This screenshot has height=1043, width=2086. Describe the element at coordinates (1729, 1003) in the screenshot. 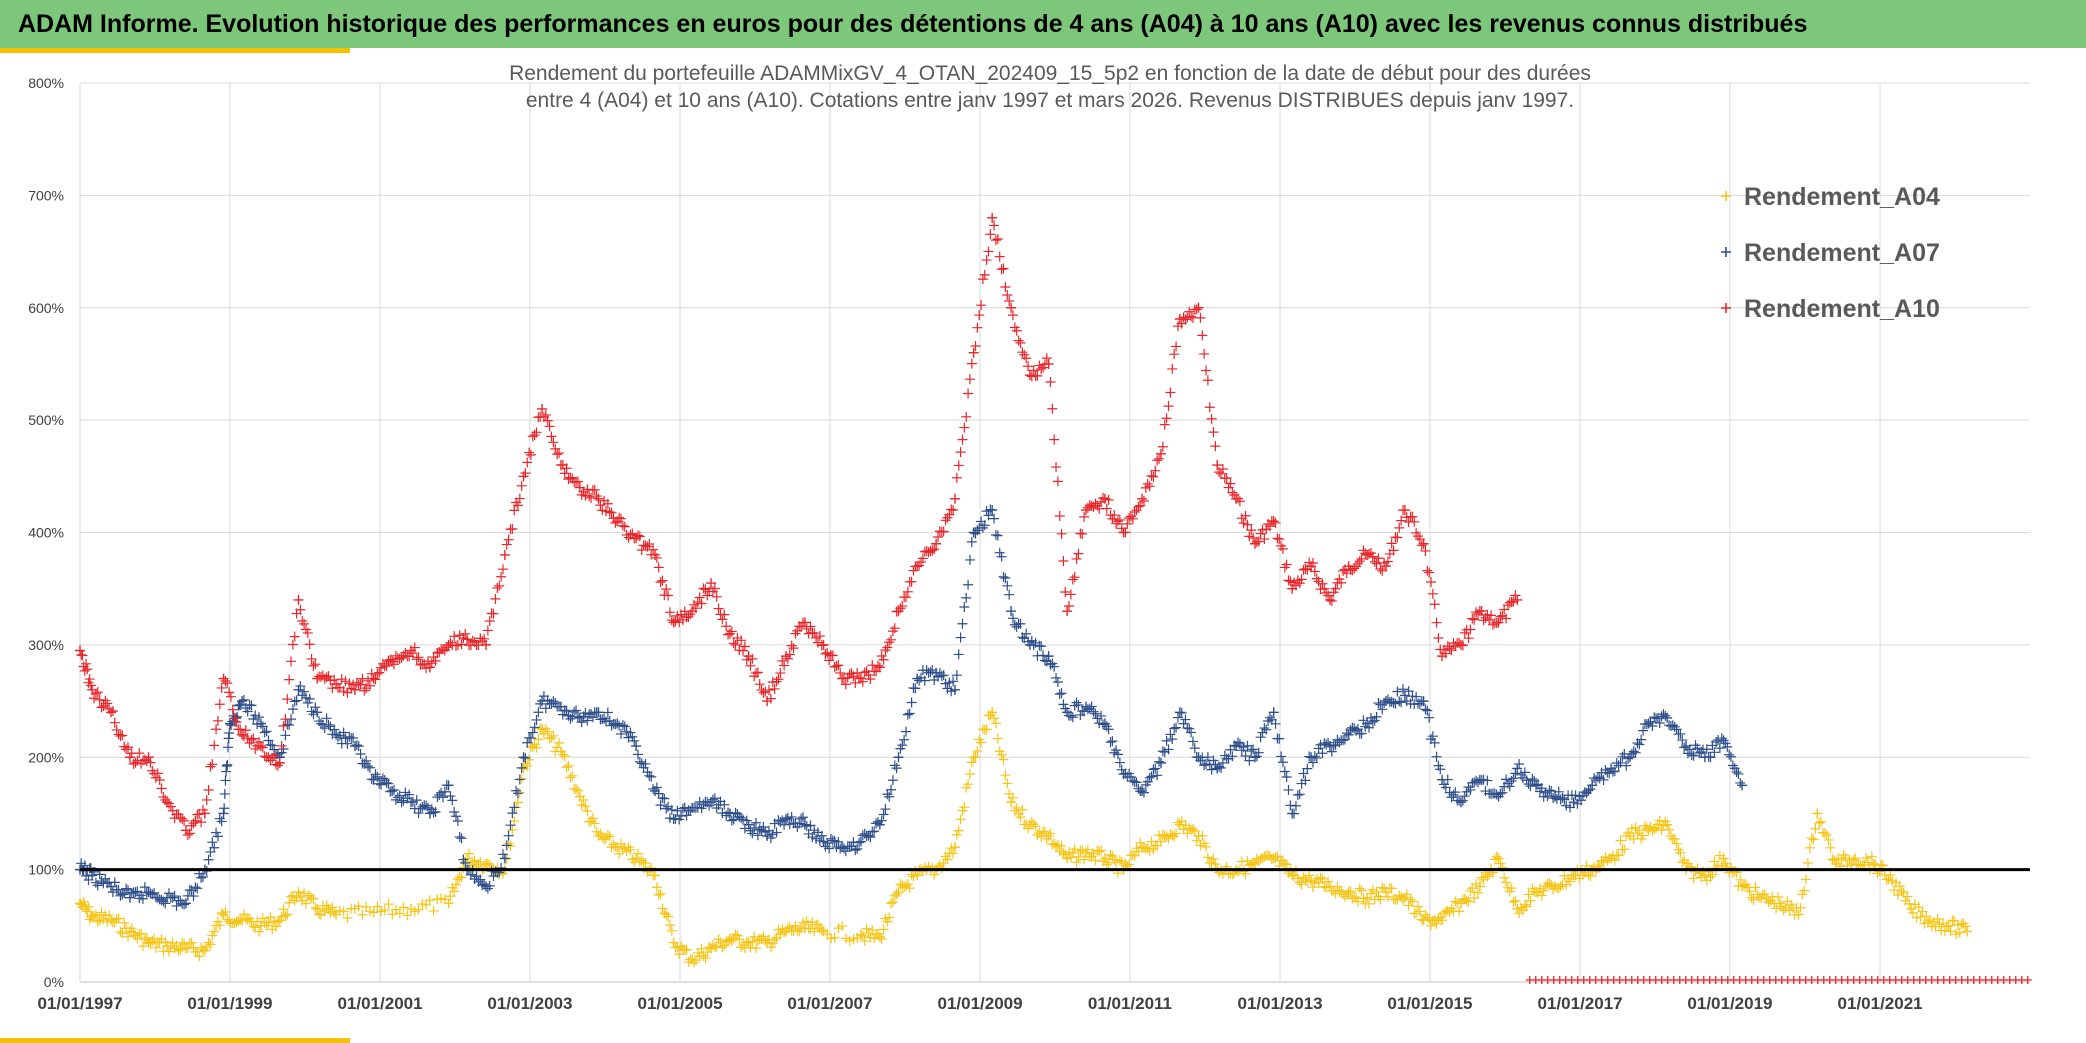

I see `x-tick-label: 01/01/2019` at that location.